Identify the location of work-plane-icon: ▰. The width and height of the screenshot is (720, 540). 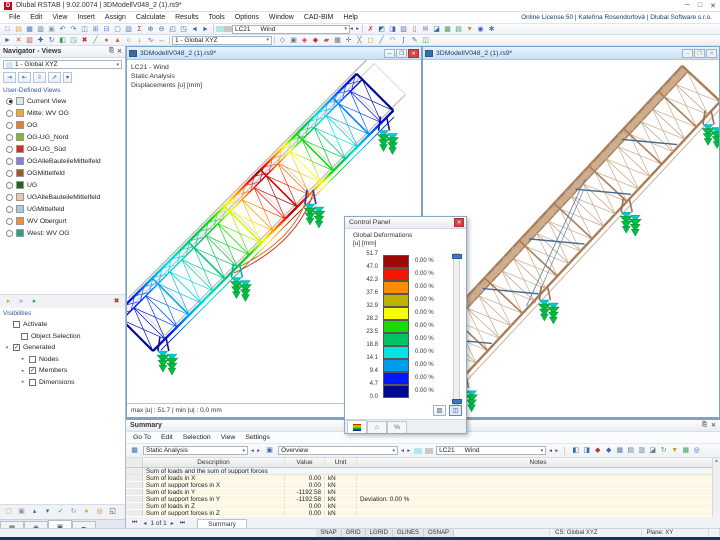
(326, 40).